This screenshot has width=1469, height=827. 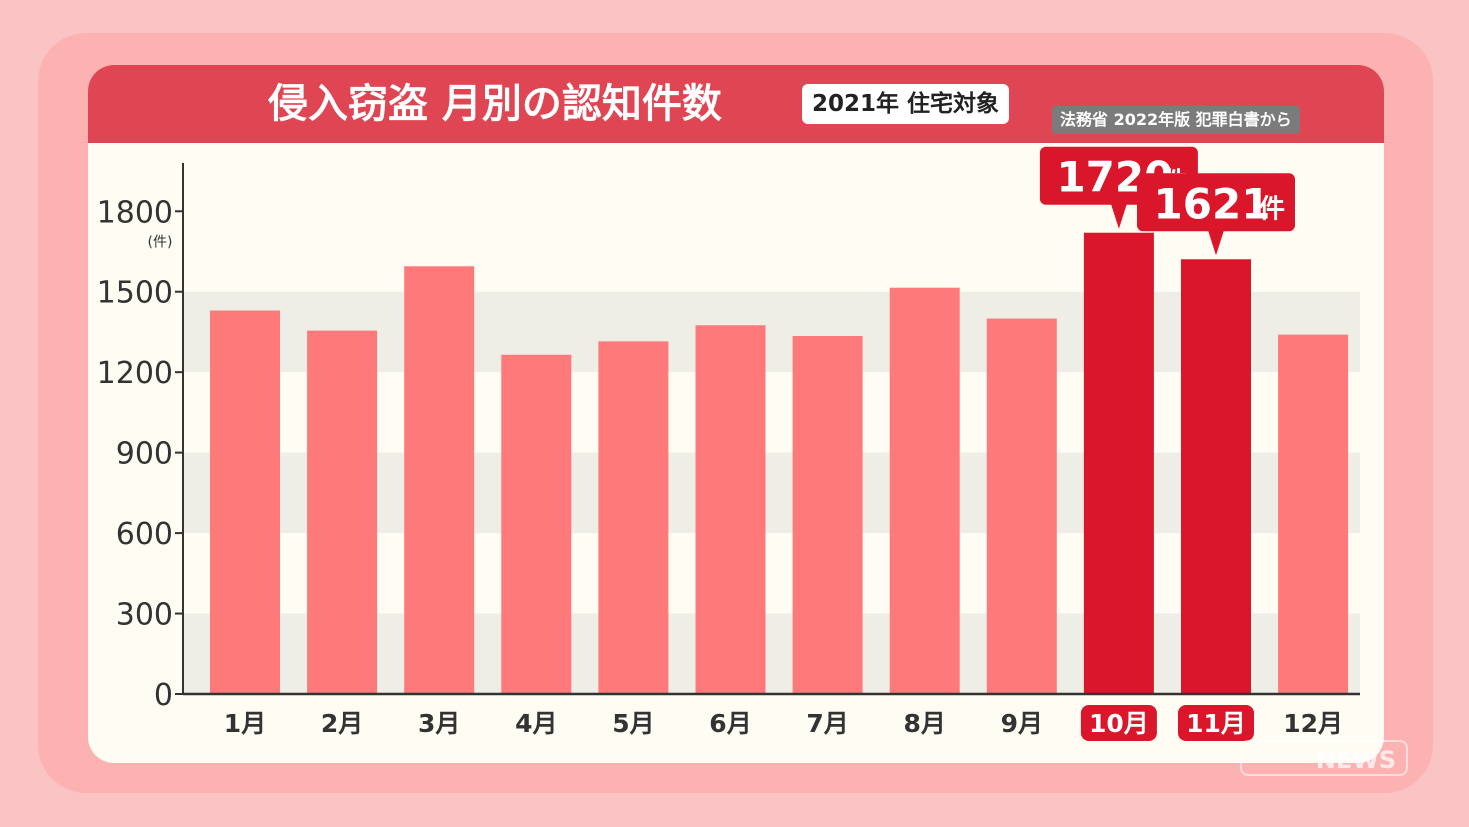 I want to click on x-tick-label: 4月, so click(x=536, y=723).